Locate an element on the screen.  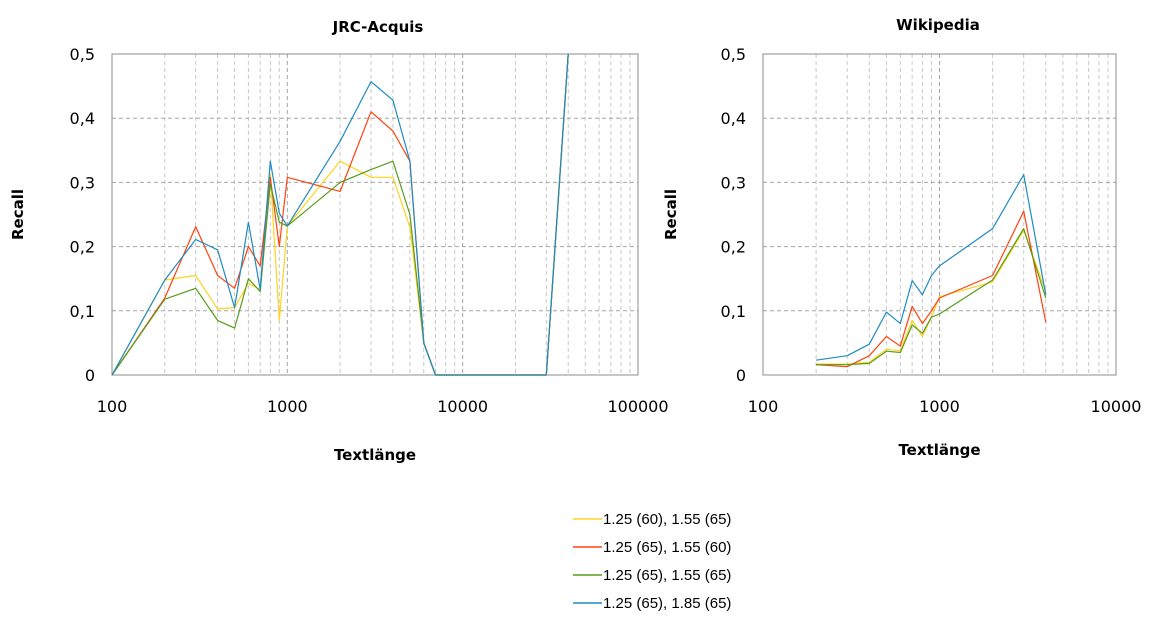
legend-label: 1.25 (65), 1.55 (60) is located at coordinates (667, 547).